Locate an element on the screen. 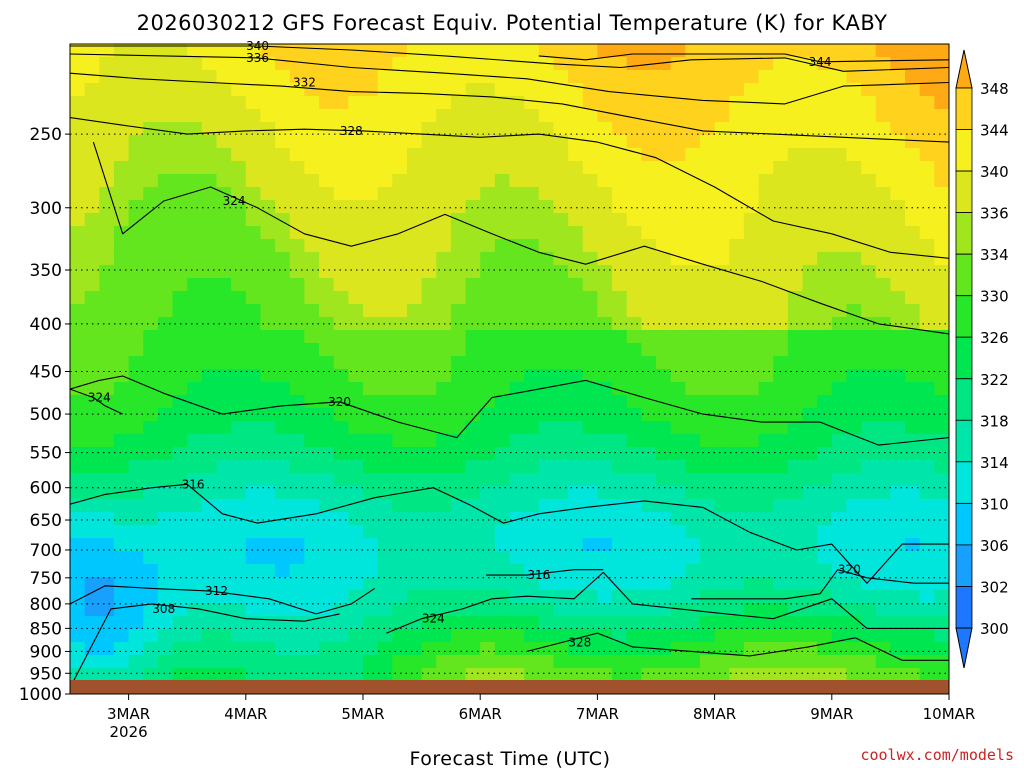 This screenshot has height=768, width=1024. contour-label: 324 is located at coordinates (433, 619).